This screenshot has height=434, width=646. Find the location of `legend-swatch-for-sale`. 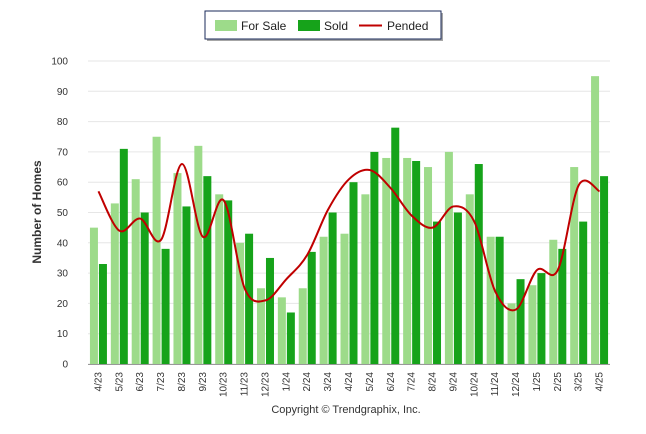

legend-swatch-for-sale is located at coordinates (226, 25).